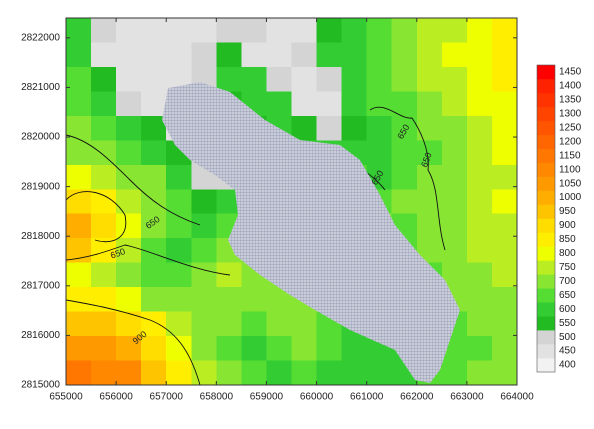 Image resolution: width=594 pixels, height=429 pixels. I want to click on colorbar-label: 500, so click(567, 337).